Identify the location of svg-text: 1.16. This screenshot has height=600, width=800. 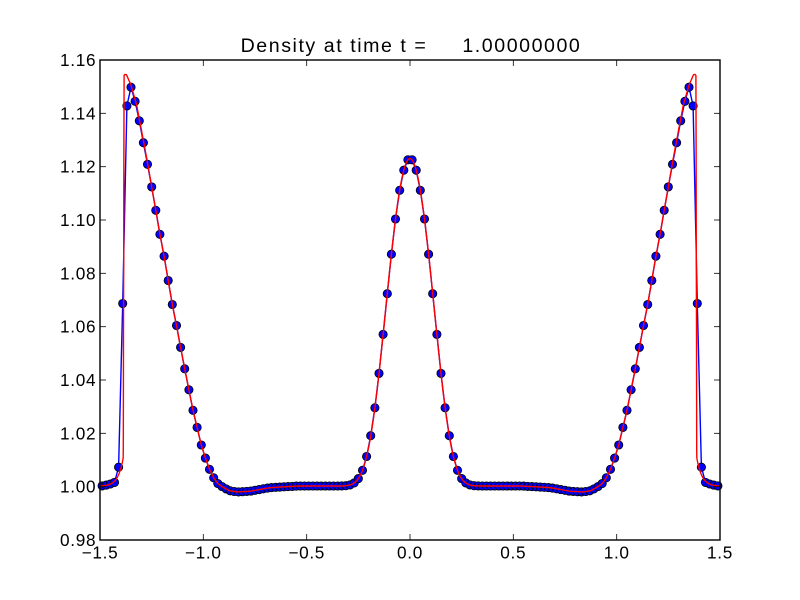
(78, 60).